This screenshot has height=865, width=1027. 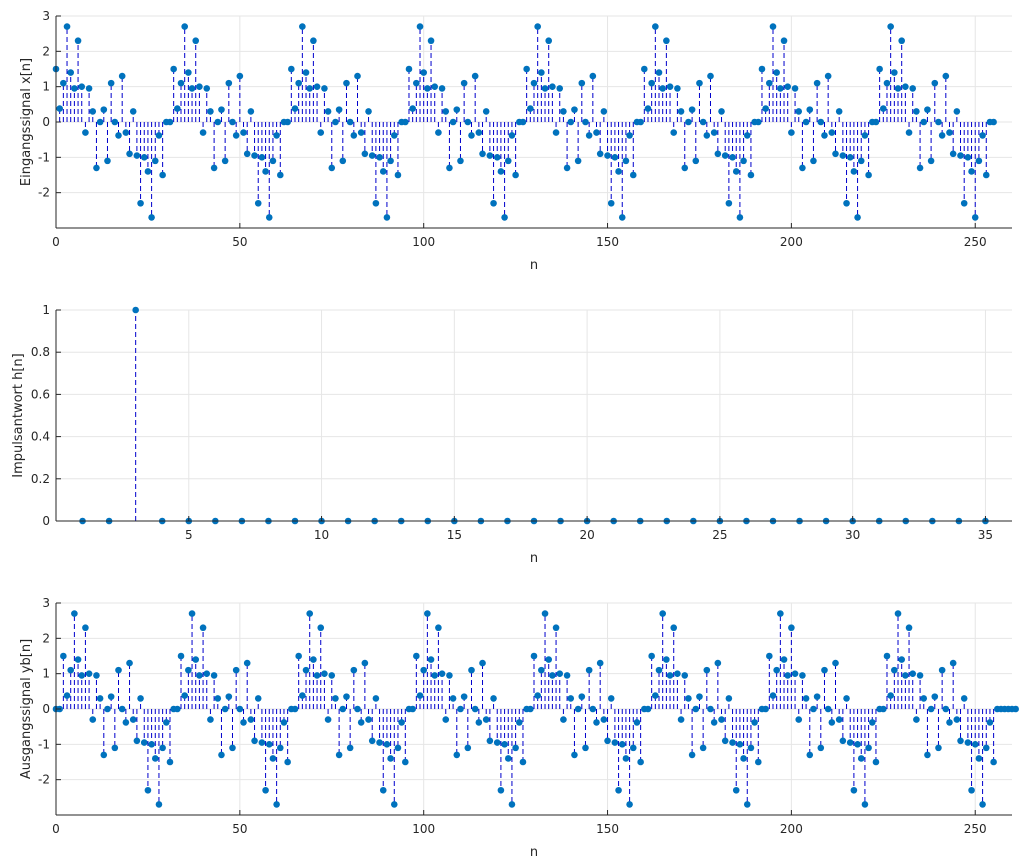 I want to click on impulse-response-y-tick-label-5: 1, so click(x=46, y=310).